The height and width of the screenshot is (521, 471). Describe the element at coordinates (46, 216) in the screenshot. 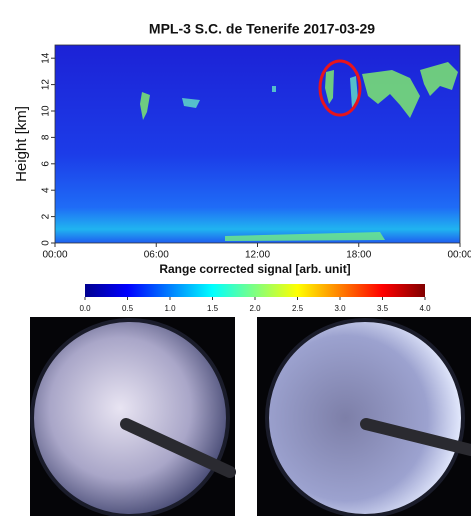

I see `y-tick-label: 2` at that location.